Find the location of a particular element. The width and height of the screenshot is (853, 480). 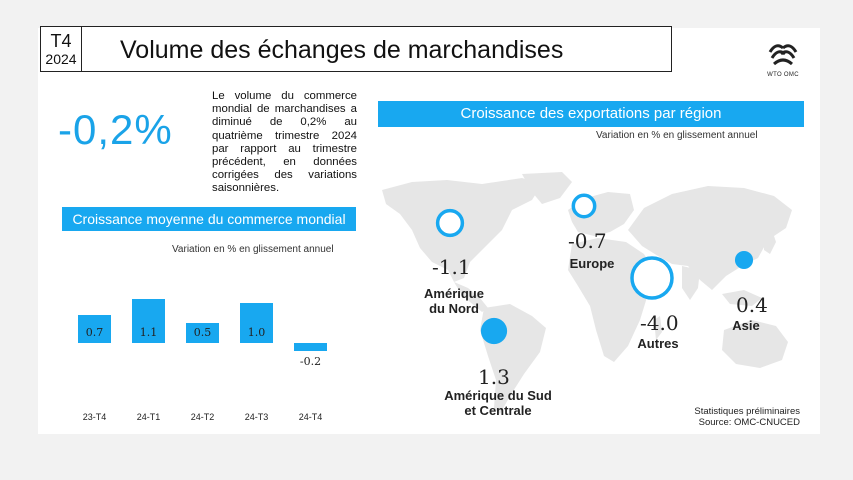

bar-value-label: -0.2 is located at coordinates (310, 361).